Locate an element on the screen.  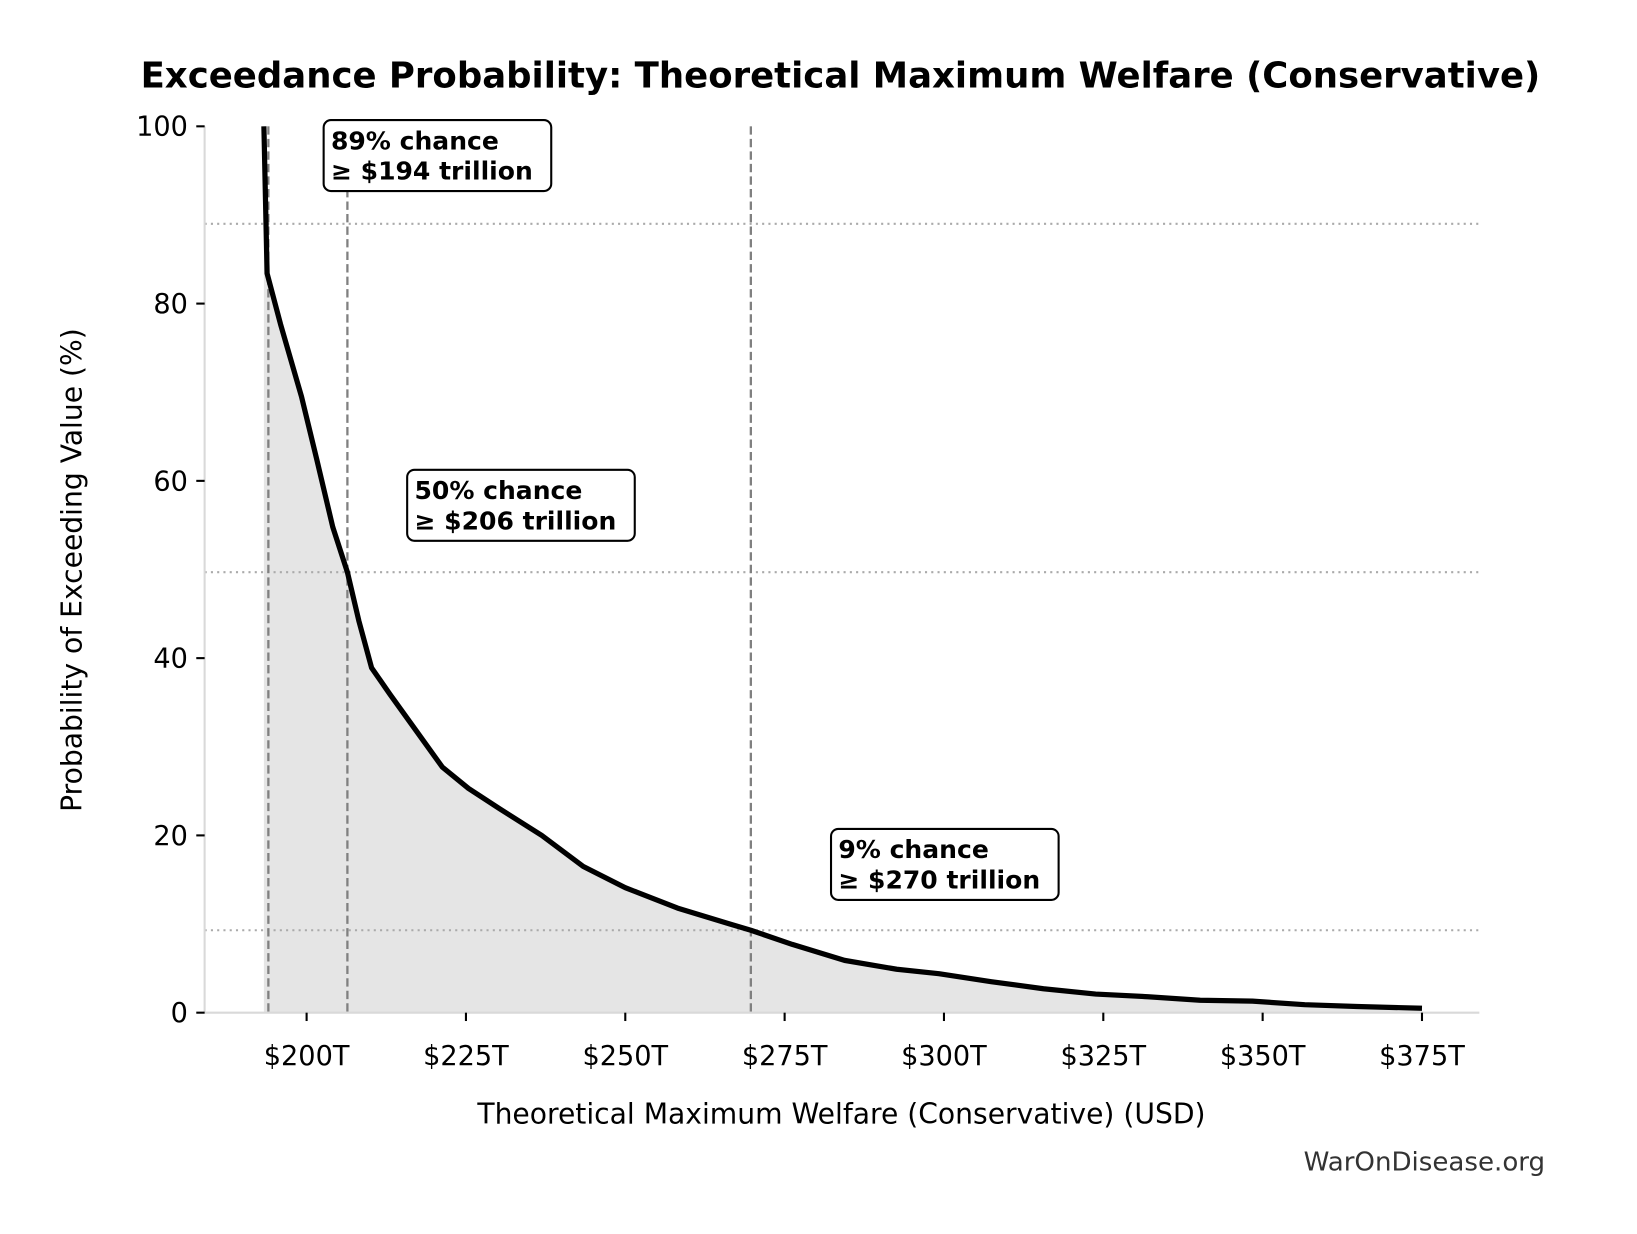
y-tick-label: 60 is located at coordinates (170, 481).